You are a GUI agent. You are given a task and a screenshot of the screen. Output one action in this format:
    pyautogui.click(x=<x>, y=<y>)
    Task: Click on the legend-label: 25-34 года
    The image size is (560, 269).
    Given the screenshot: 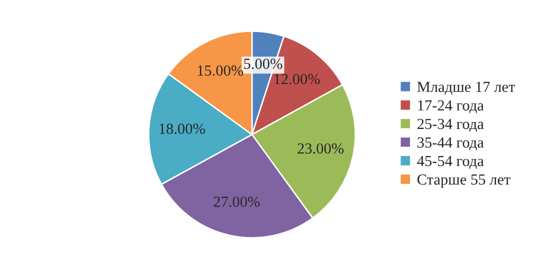 What is the action you would take?
    pyautogui.click(x=451, y=125)
    